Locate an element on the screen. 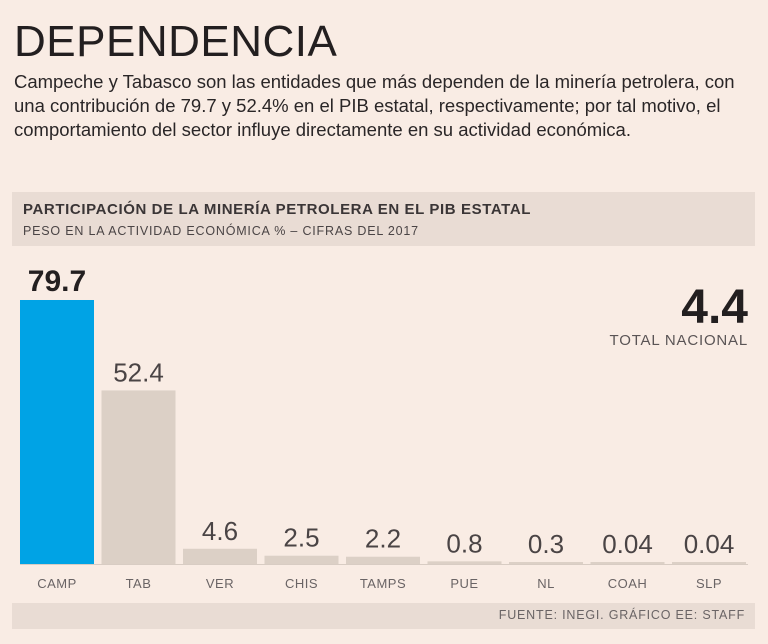 This screenshot has width=768, height=644. category-label-tab: TAB is located at coordinates (139, 583).